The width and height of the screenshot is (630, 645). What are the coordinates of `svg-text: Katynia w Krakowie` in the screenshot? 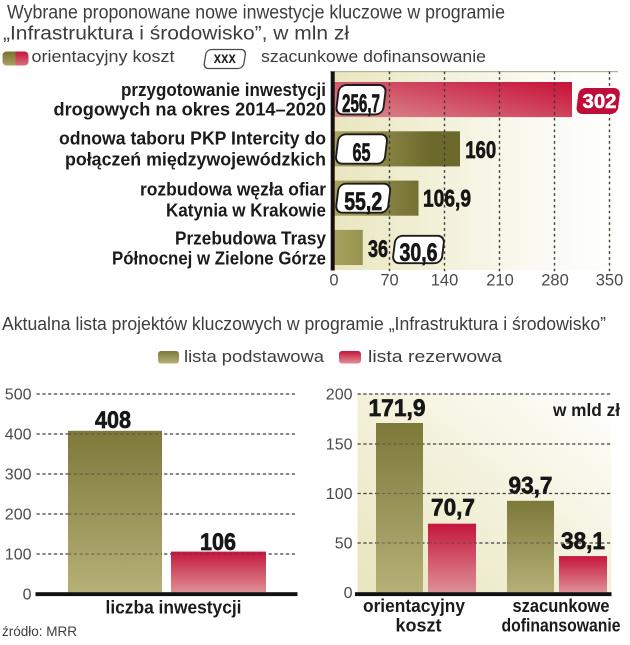 It's located at (246, 210).